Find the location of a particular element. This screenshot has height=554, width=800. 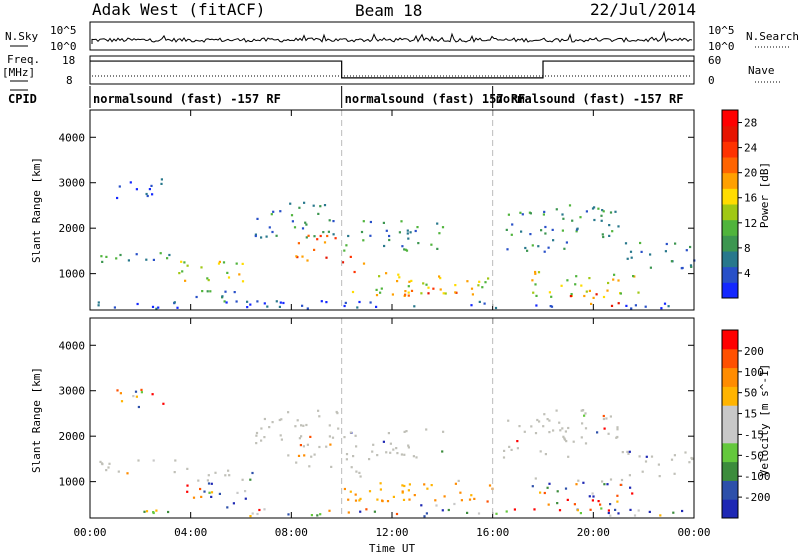

colorbar-tick-label: 20 is located at coordinates (750, 173).